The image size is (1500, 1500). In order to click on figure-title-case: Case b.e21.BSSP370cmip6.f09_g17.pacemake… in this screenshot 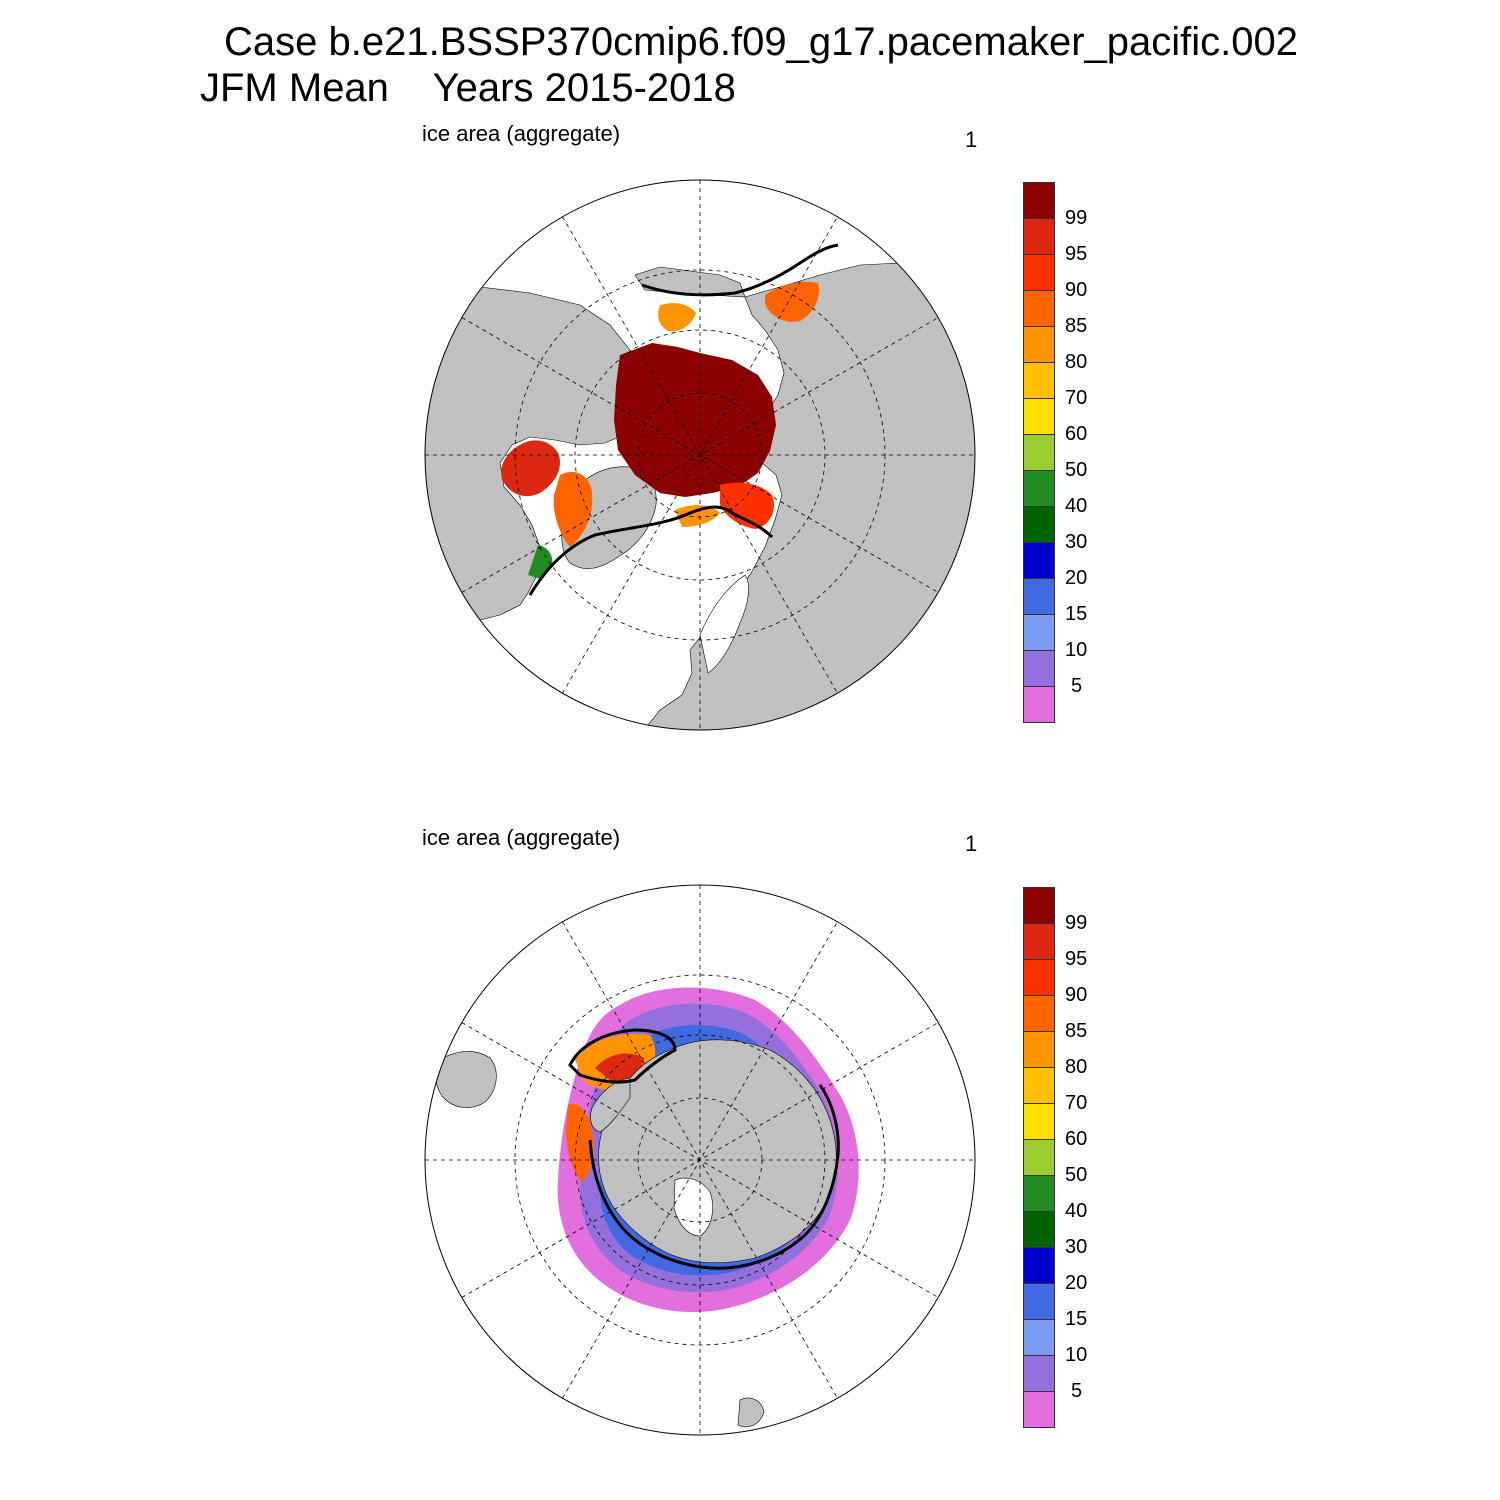, I will do `click(761, 42)`.